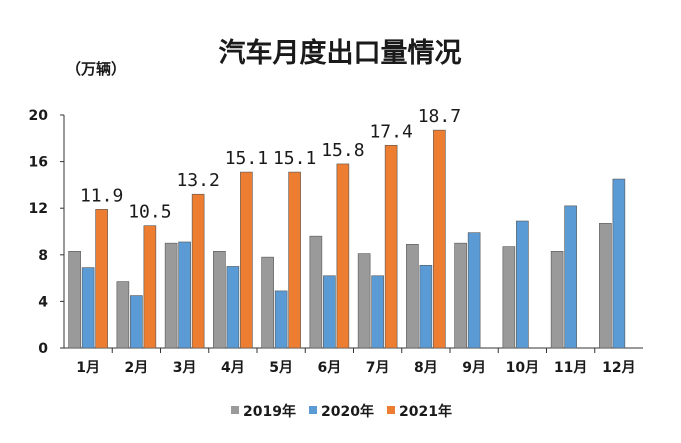  I want to click on bar-2019年-11月, so click(557, 300).